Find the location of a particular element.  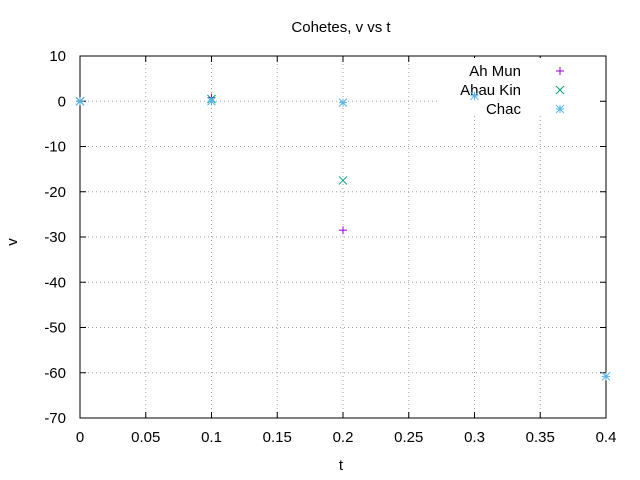

y-tick-label: -70 is located at coordinates (55, 418).